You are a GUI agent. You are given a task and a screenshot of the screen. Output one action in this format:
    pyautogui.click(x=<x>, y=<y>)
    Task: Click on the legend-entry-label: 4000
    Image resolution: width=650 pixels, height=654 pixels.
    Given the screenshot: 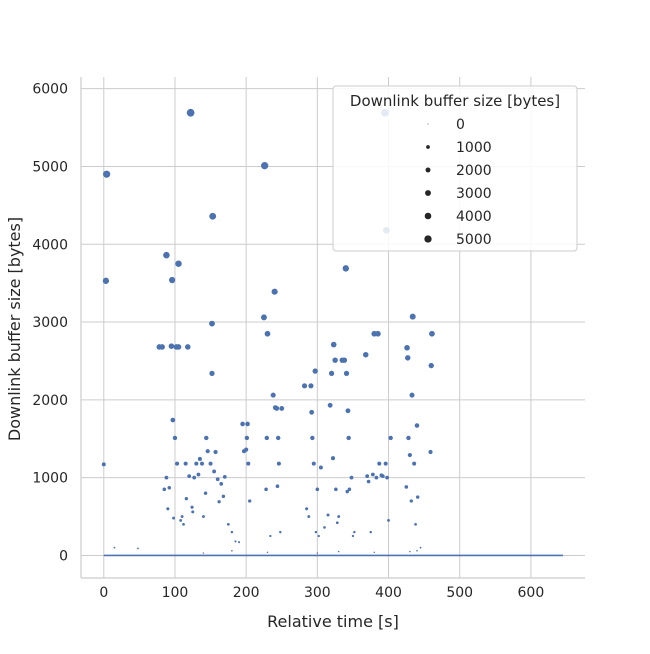 What is the action you would take?
    pyautogui.click(x=474, y=217)
    